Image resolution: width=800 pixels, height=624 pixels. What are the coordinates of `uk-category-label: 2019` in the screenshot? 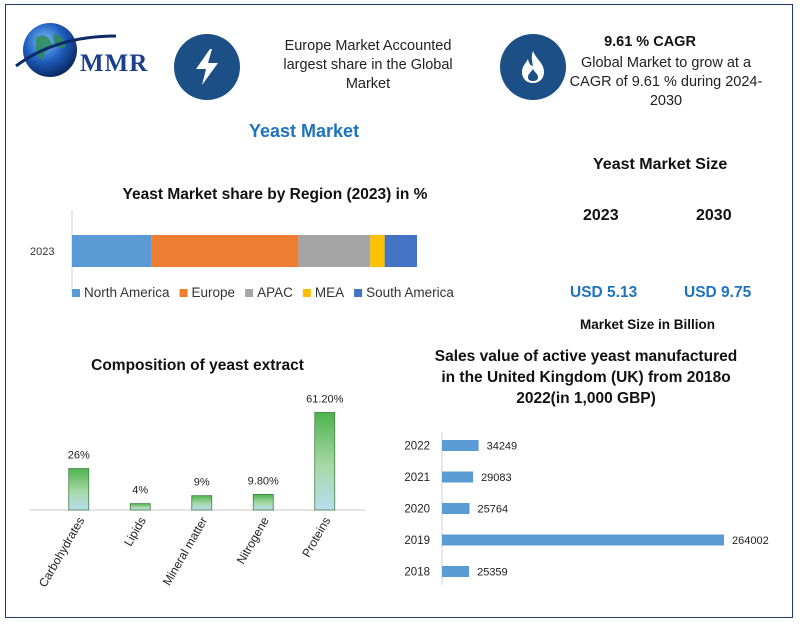 It's located at (417, 541).